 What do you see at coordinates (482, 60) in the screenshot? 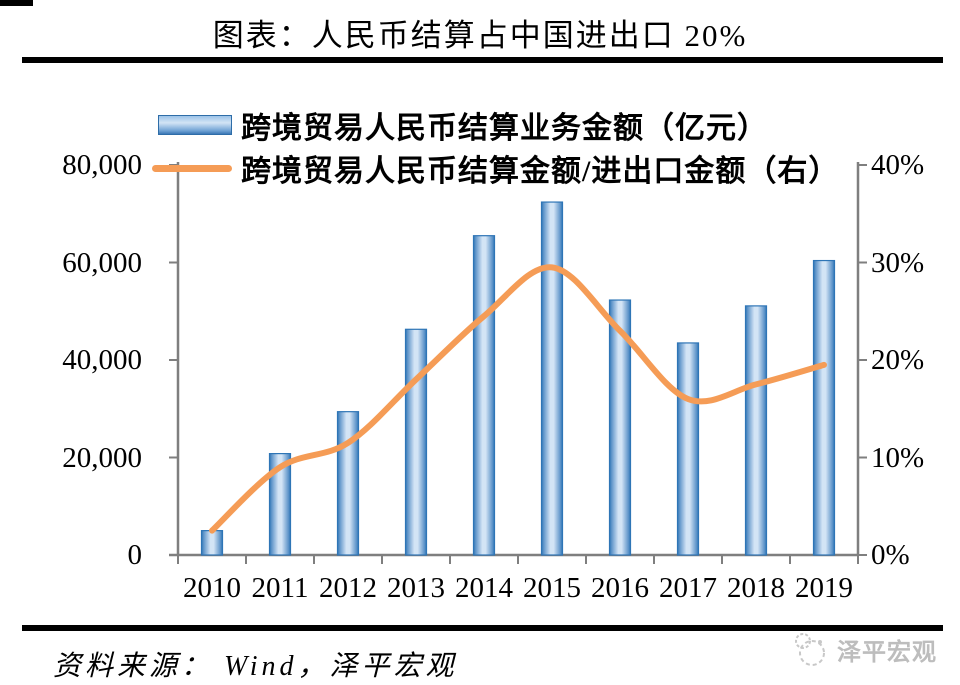
I see `title-divider` at bounding box center [482, 60].